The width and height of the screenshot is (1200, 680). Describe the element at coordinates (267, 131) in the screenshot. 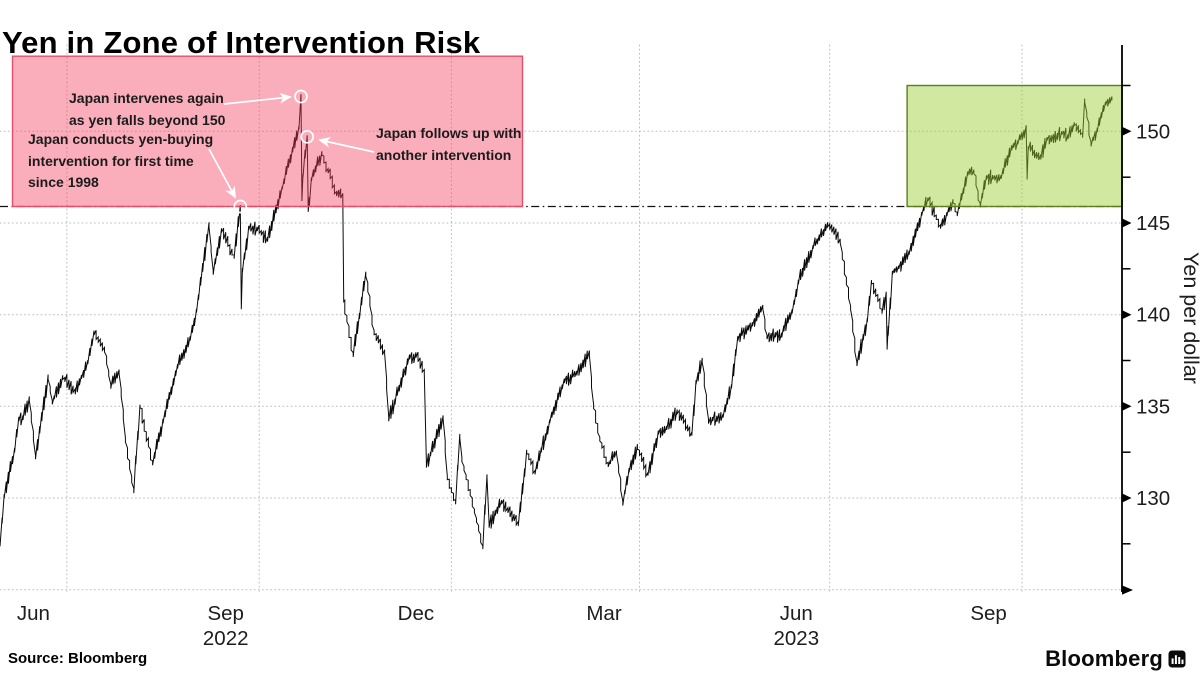

I see `intervention-zone-2022` at that location.